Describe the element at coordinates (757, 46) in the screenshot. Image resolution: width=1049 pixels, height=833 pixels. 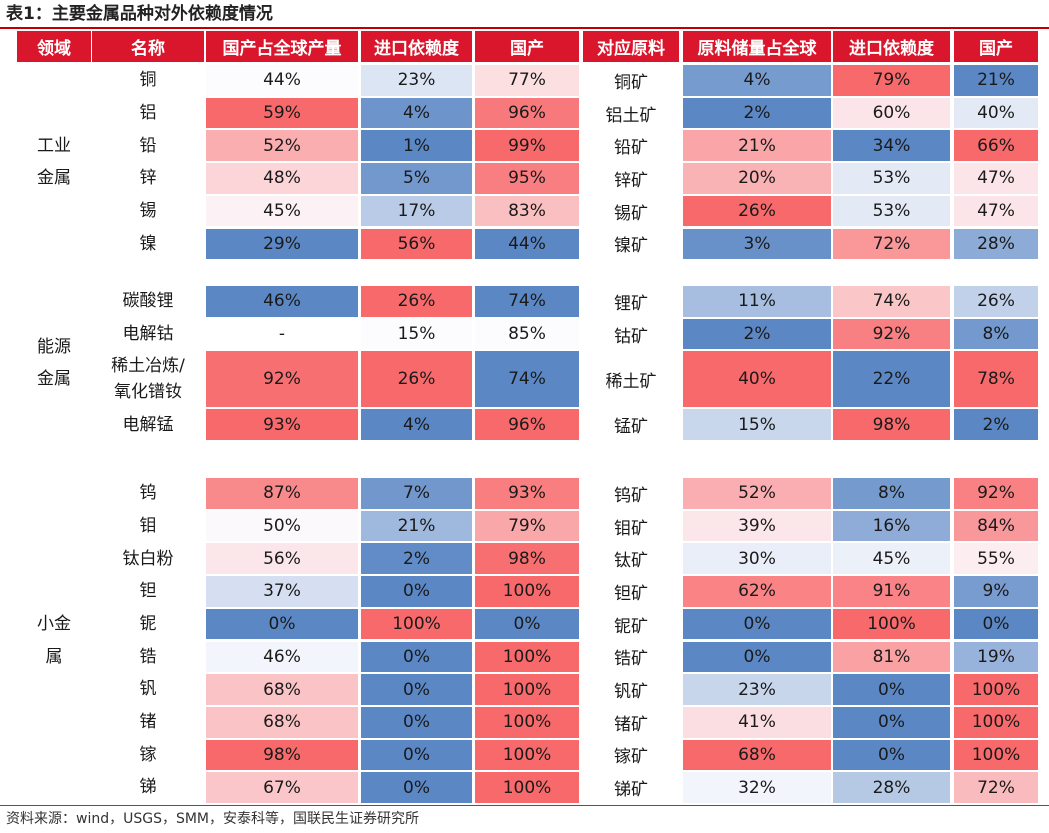
I see `column-header: 原料储量占全球` at that location.